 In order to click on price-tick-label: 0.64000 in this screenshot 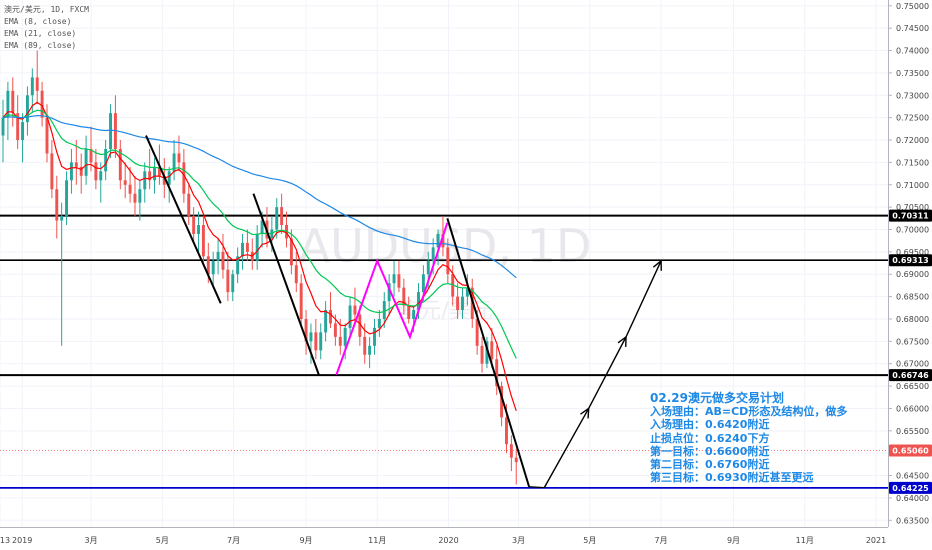, I will do `click(912, 498)`.